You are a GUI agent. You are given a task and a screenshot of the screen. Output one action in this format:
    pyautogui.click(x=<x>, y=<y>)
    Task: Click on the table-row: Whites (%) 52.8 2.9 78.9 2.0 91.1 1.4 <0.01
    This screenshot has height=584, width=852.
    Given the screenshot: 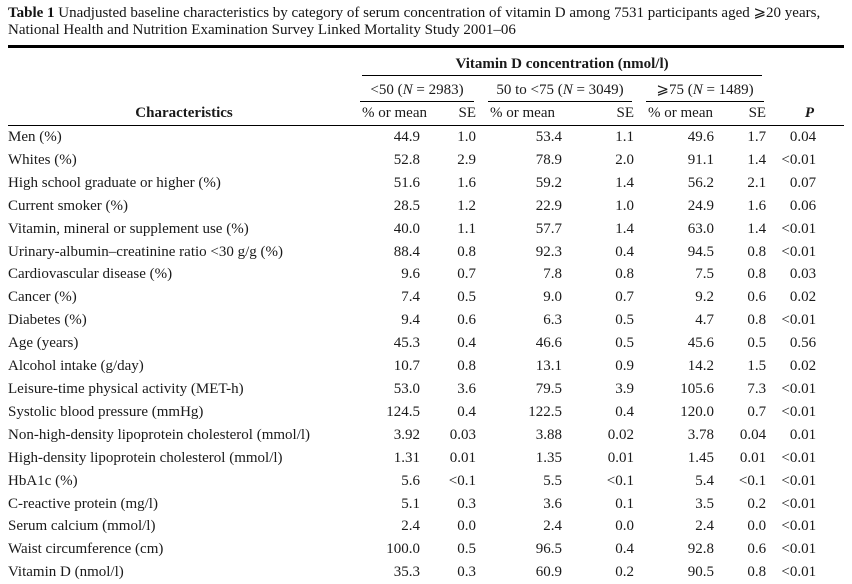 What is the action you would take?
    pyautogui.click(x=426, y=160)
    